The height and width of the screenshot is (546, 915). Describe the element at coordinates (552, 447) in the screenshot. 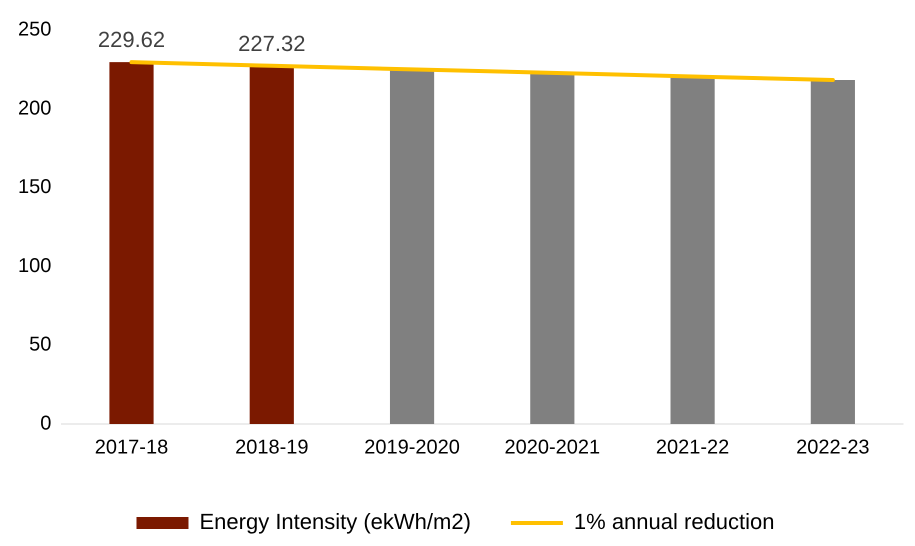

I see `x-tick-label: 2020-2021` at that location.